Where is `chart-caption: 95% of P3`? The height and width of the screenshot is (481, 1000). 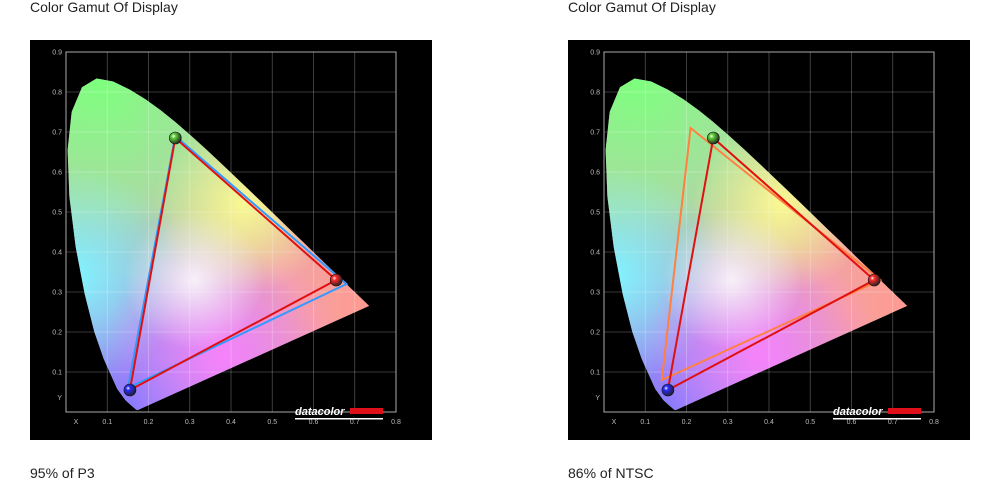 chart-caption: 95% of P3 is located at coordinates (62, 473).